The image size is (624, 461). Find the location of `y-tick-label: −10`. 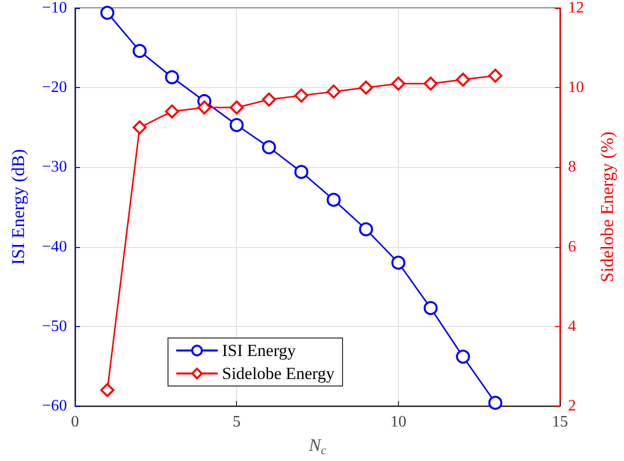

y-tick-label: −10 is located at coordinates (54, 8).